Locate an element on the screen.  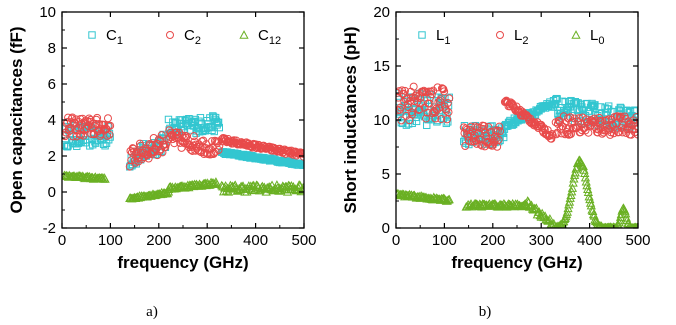
x-tick-label: 200 is located at coordinates (492, 240).